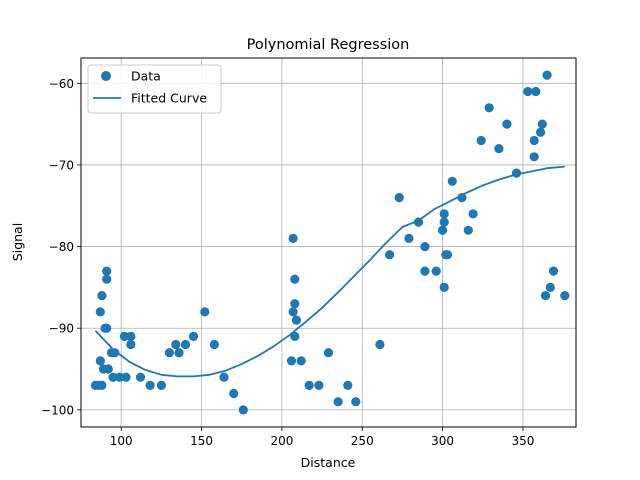 The height and width of the screenshot is (480, 640). What do you see at coordinates (57, 410) in the screenshot?
I see `y-tick-label: −100` at bounding box center [57, 410].